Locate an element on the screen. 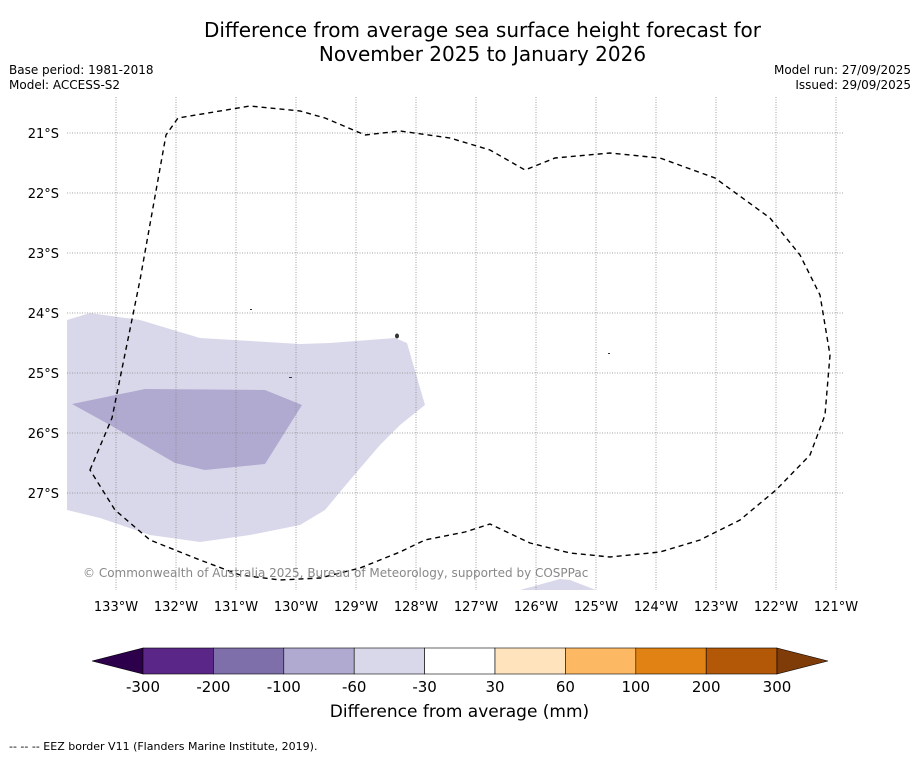 This screenshot has height=758, width=919. colorbar is located at coordinates (460, 661).